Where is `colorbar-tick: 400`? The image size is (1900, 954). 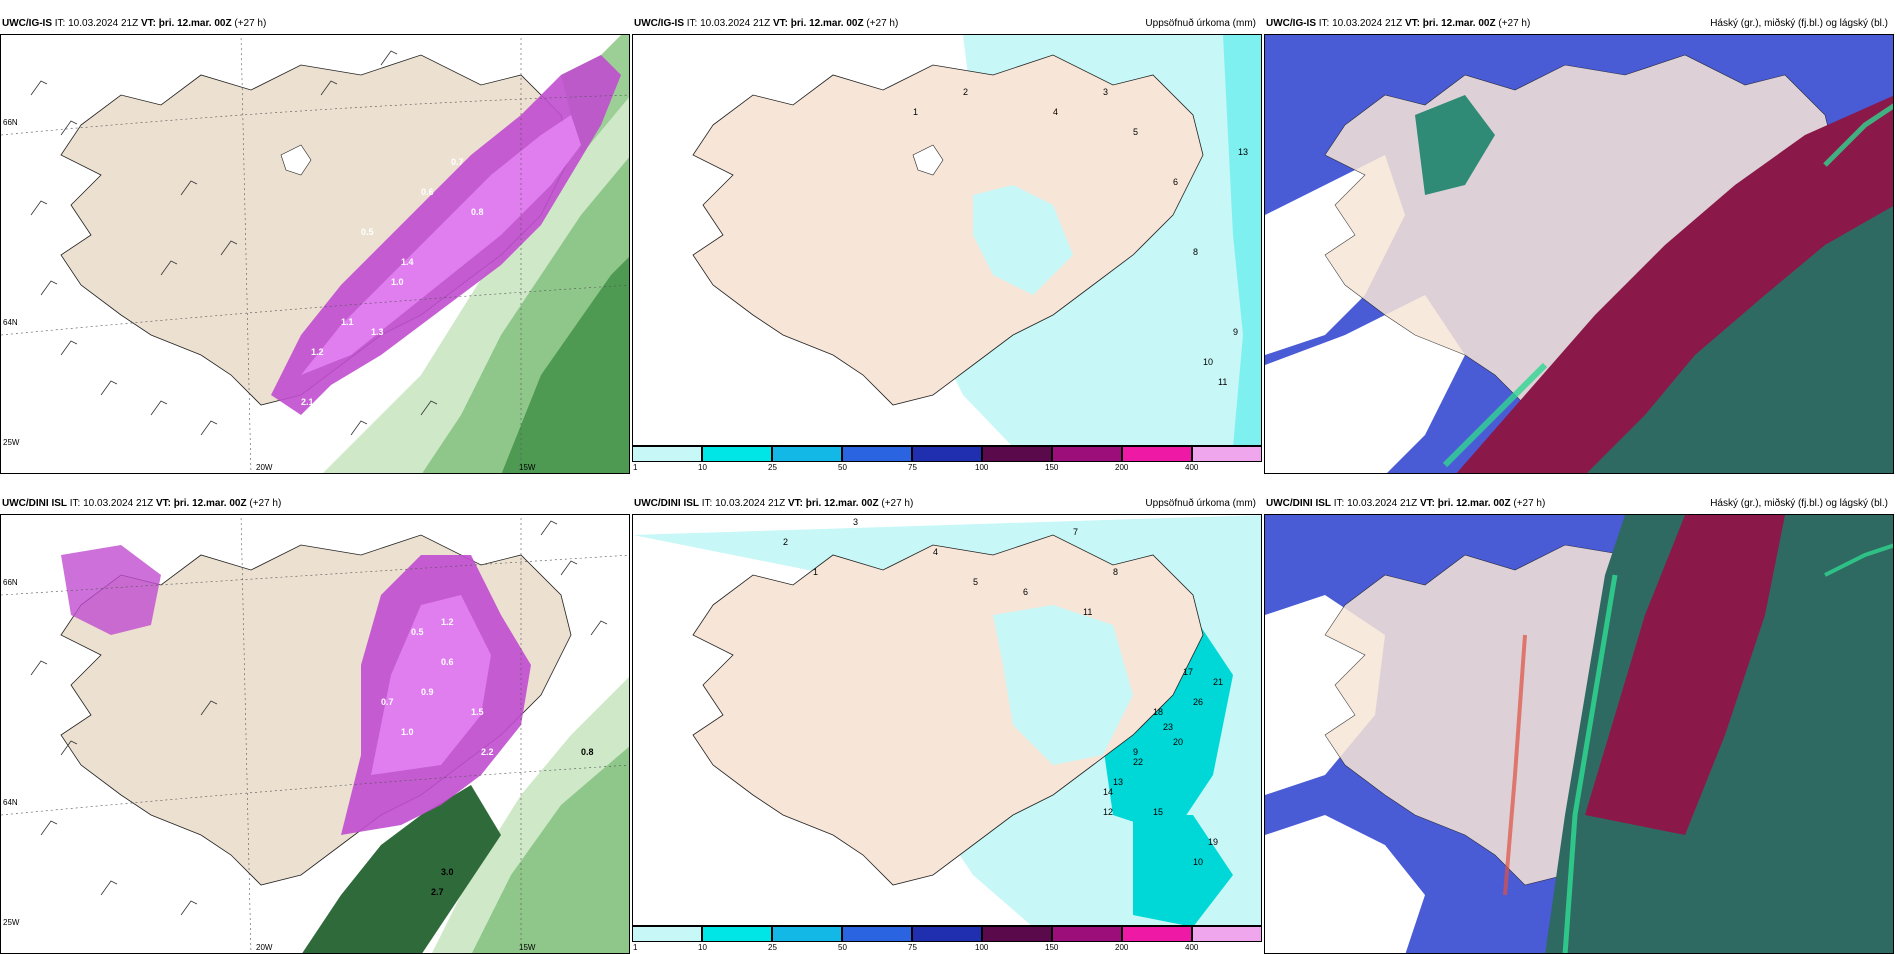
colorbar-tick: 400 is located at coordinates (1192, 467).